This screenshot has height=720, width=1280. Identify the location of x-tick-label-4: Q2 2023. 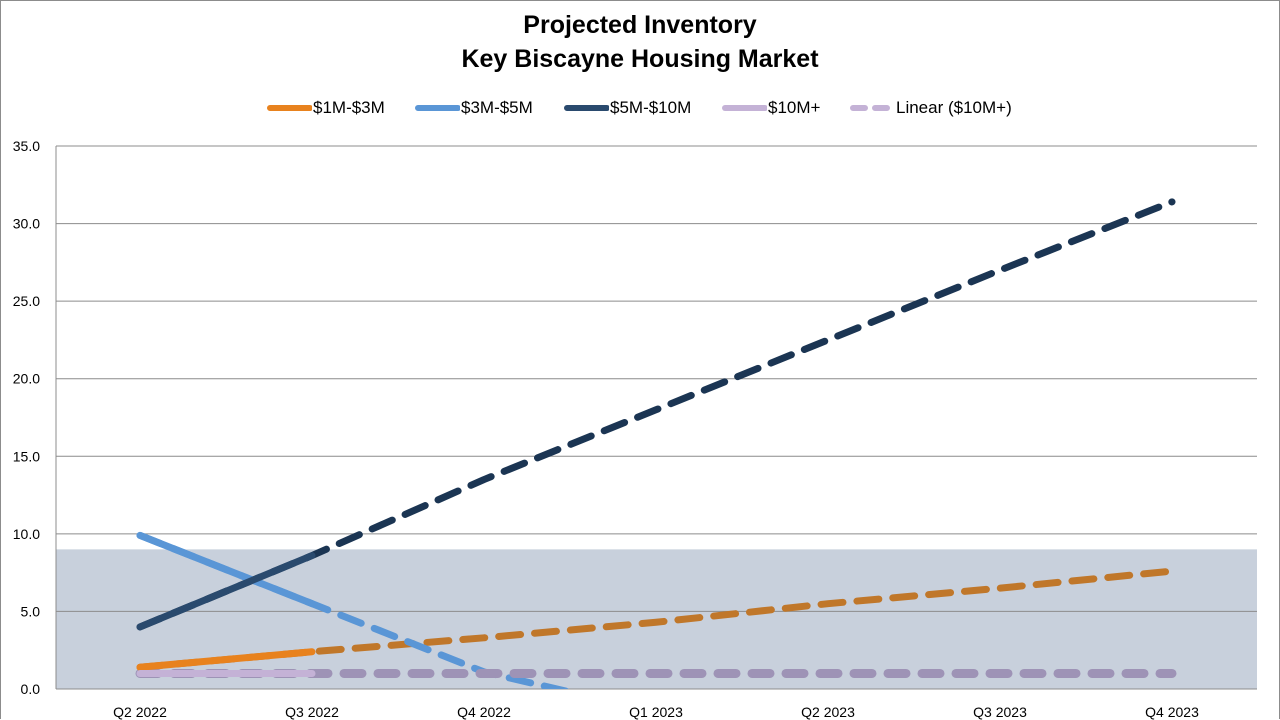
(828, 712).